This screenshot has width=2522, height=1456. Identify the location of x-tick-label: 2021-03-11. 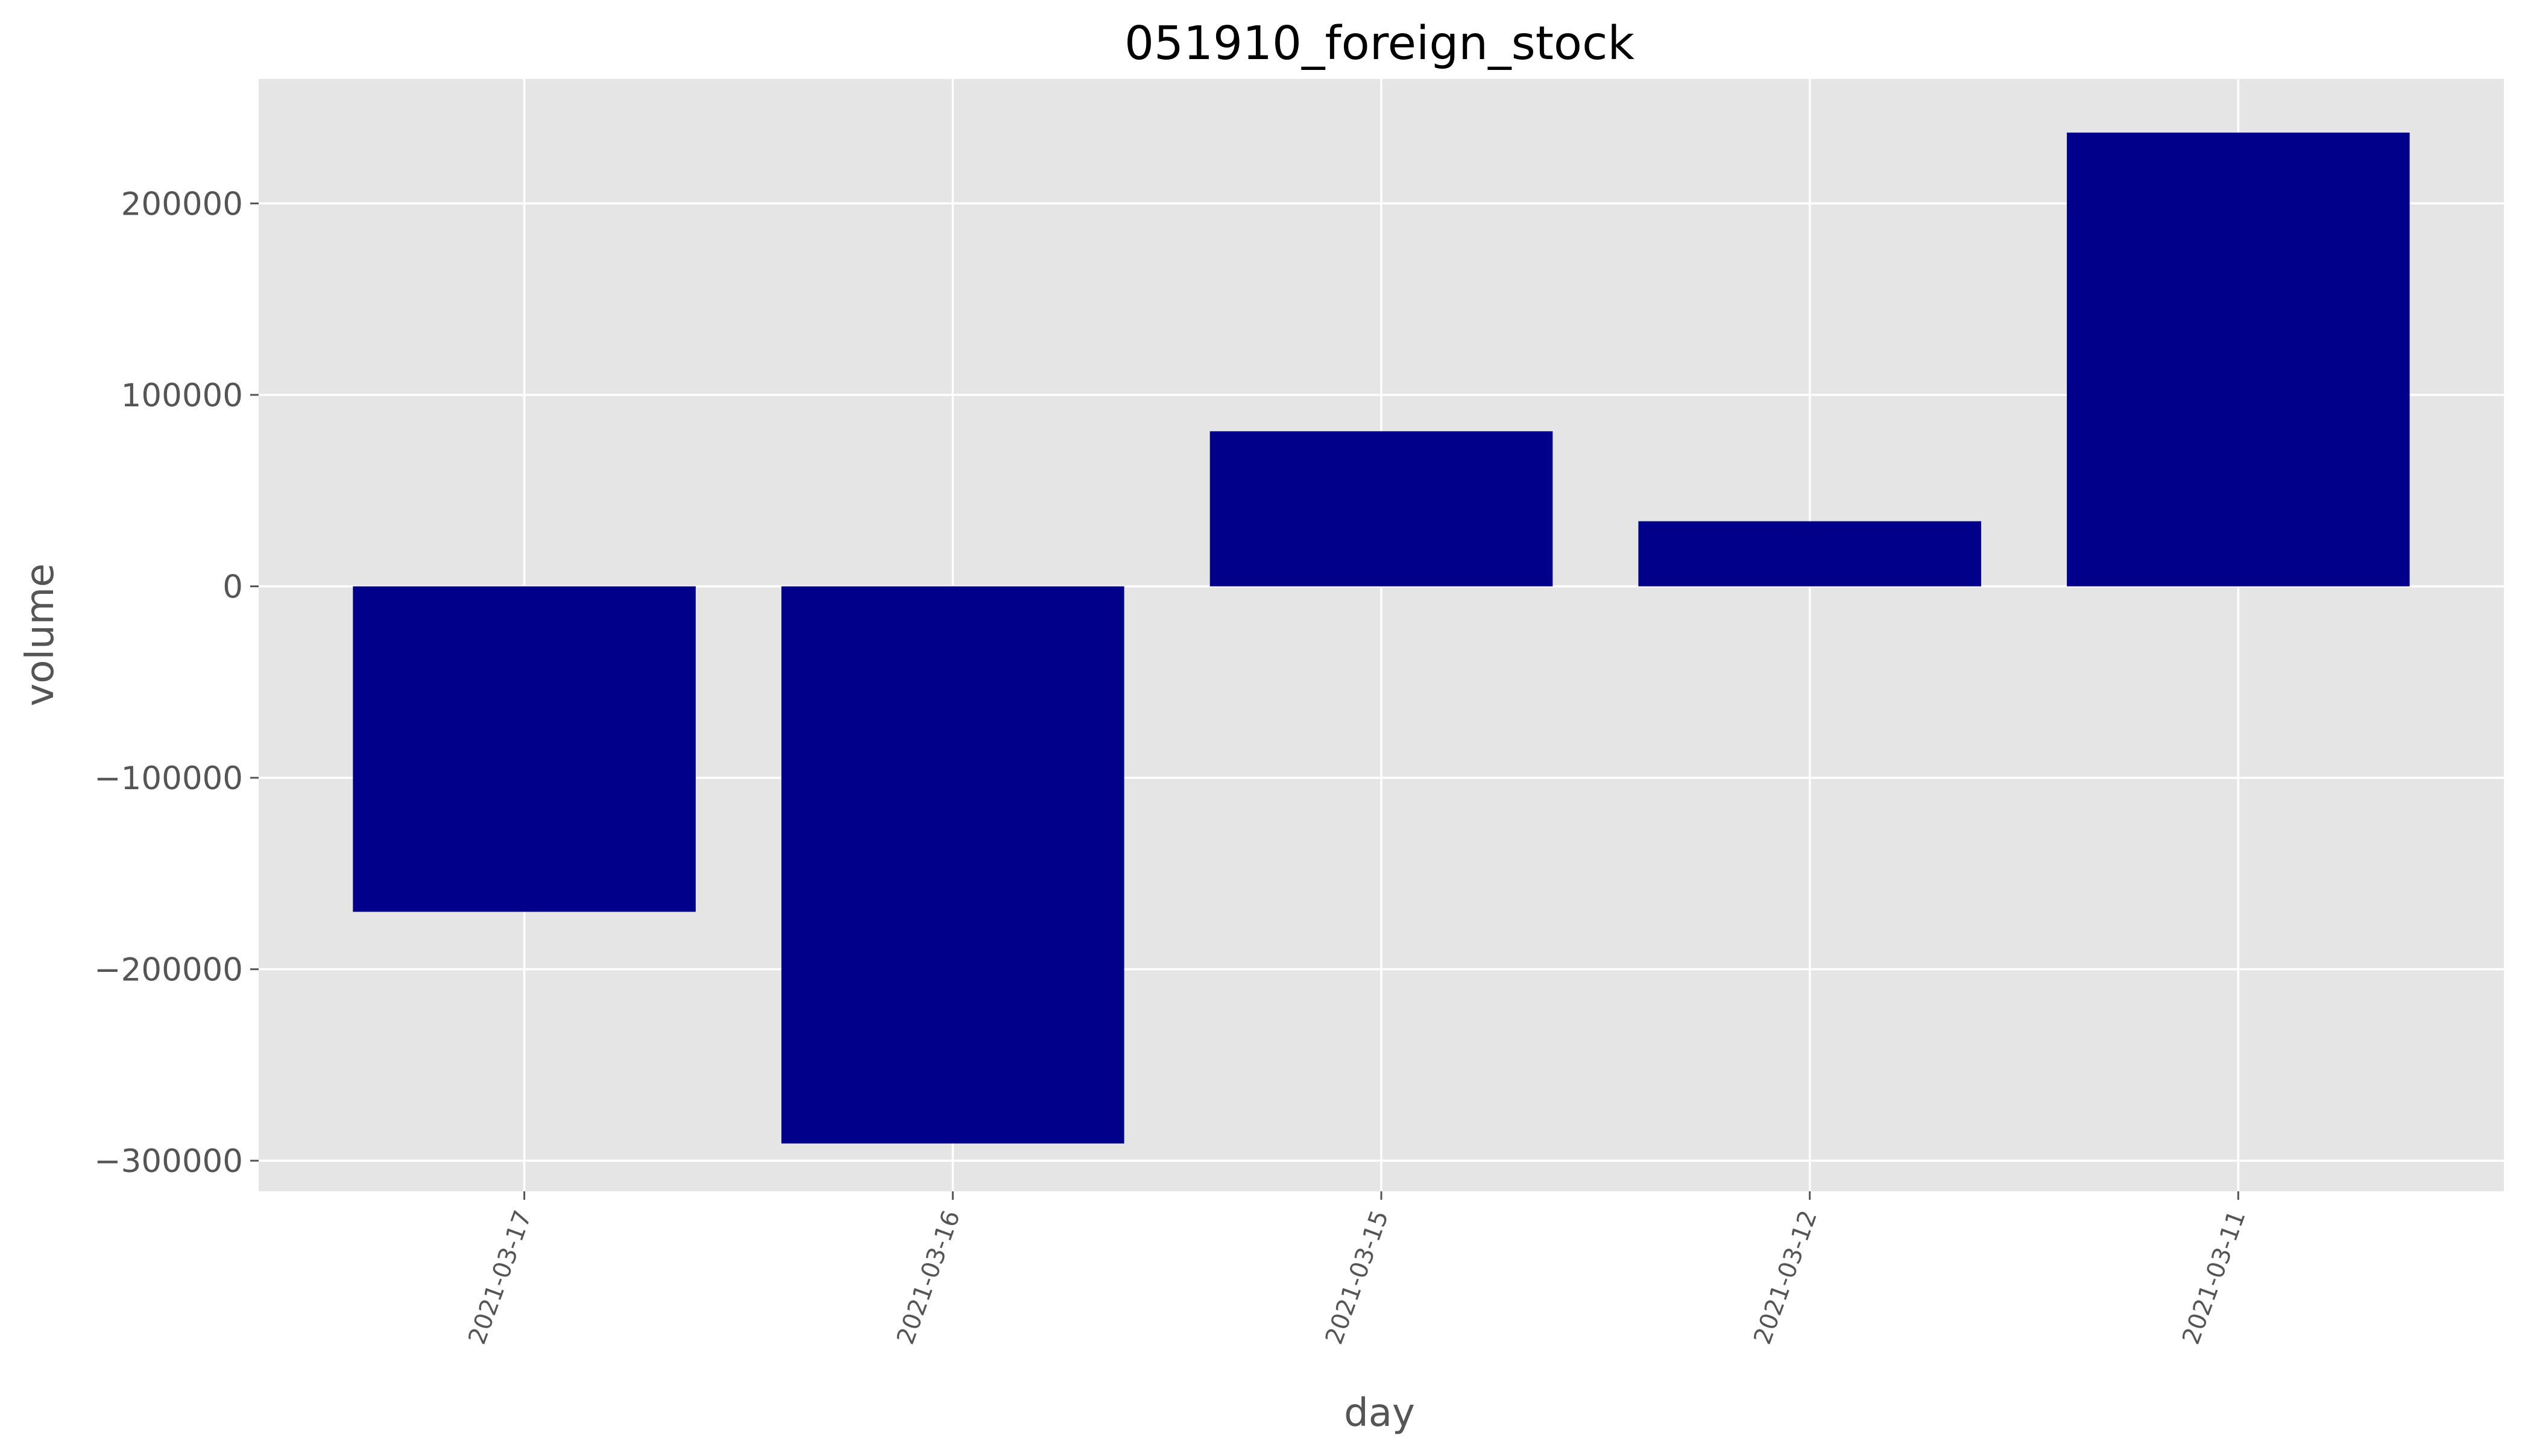
(2214, 1278).